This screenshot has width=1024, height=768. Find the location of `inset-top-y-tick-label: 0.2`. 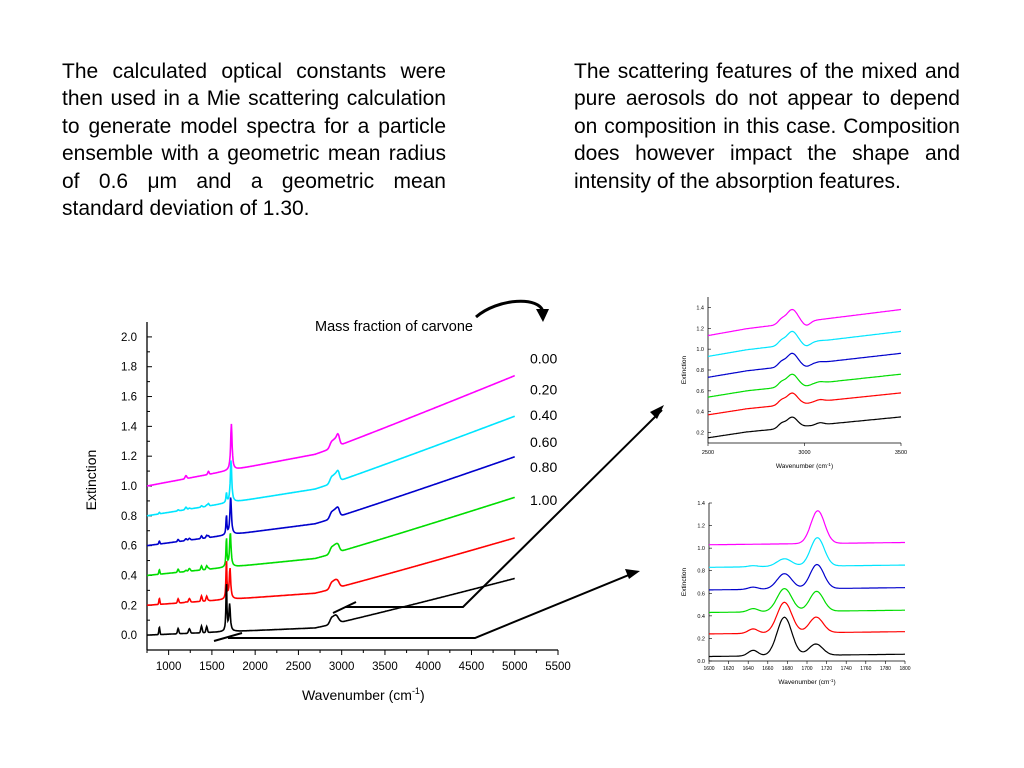

inset-top-y-tick-label: 0.2 is located at coordinates (700, 434).